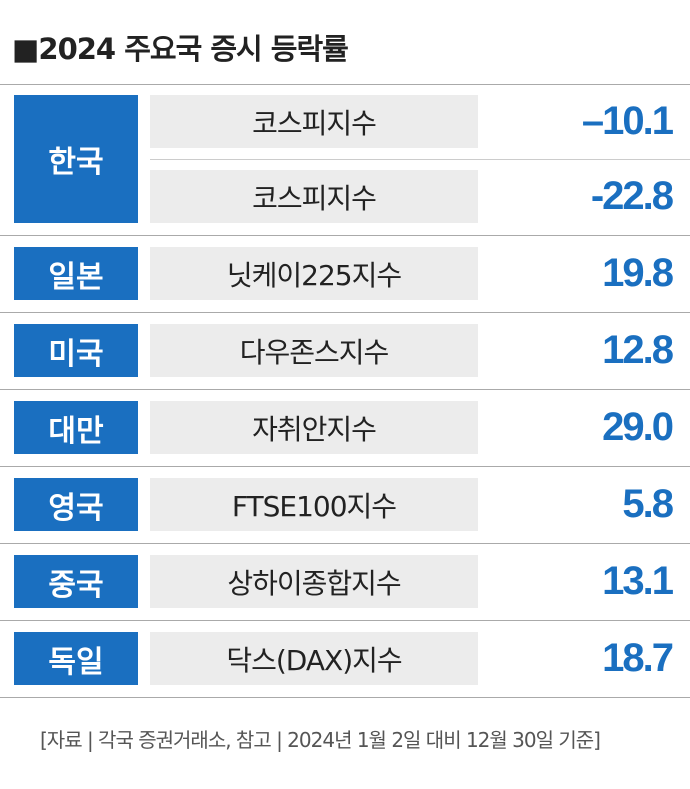  Describe the element at coordinates (632, 196) in the screenshot. I see `change-value: -22.8` at that location.